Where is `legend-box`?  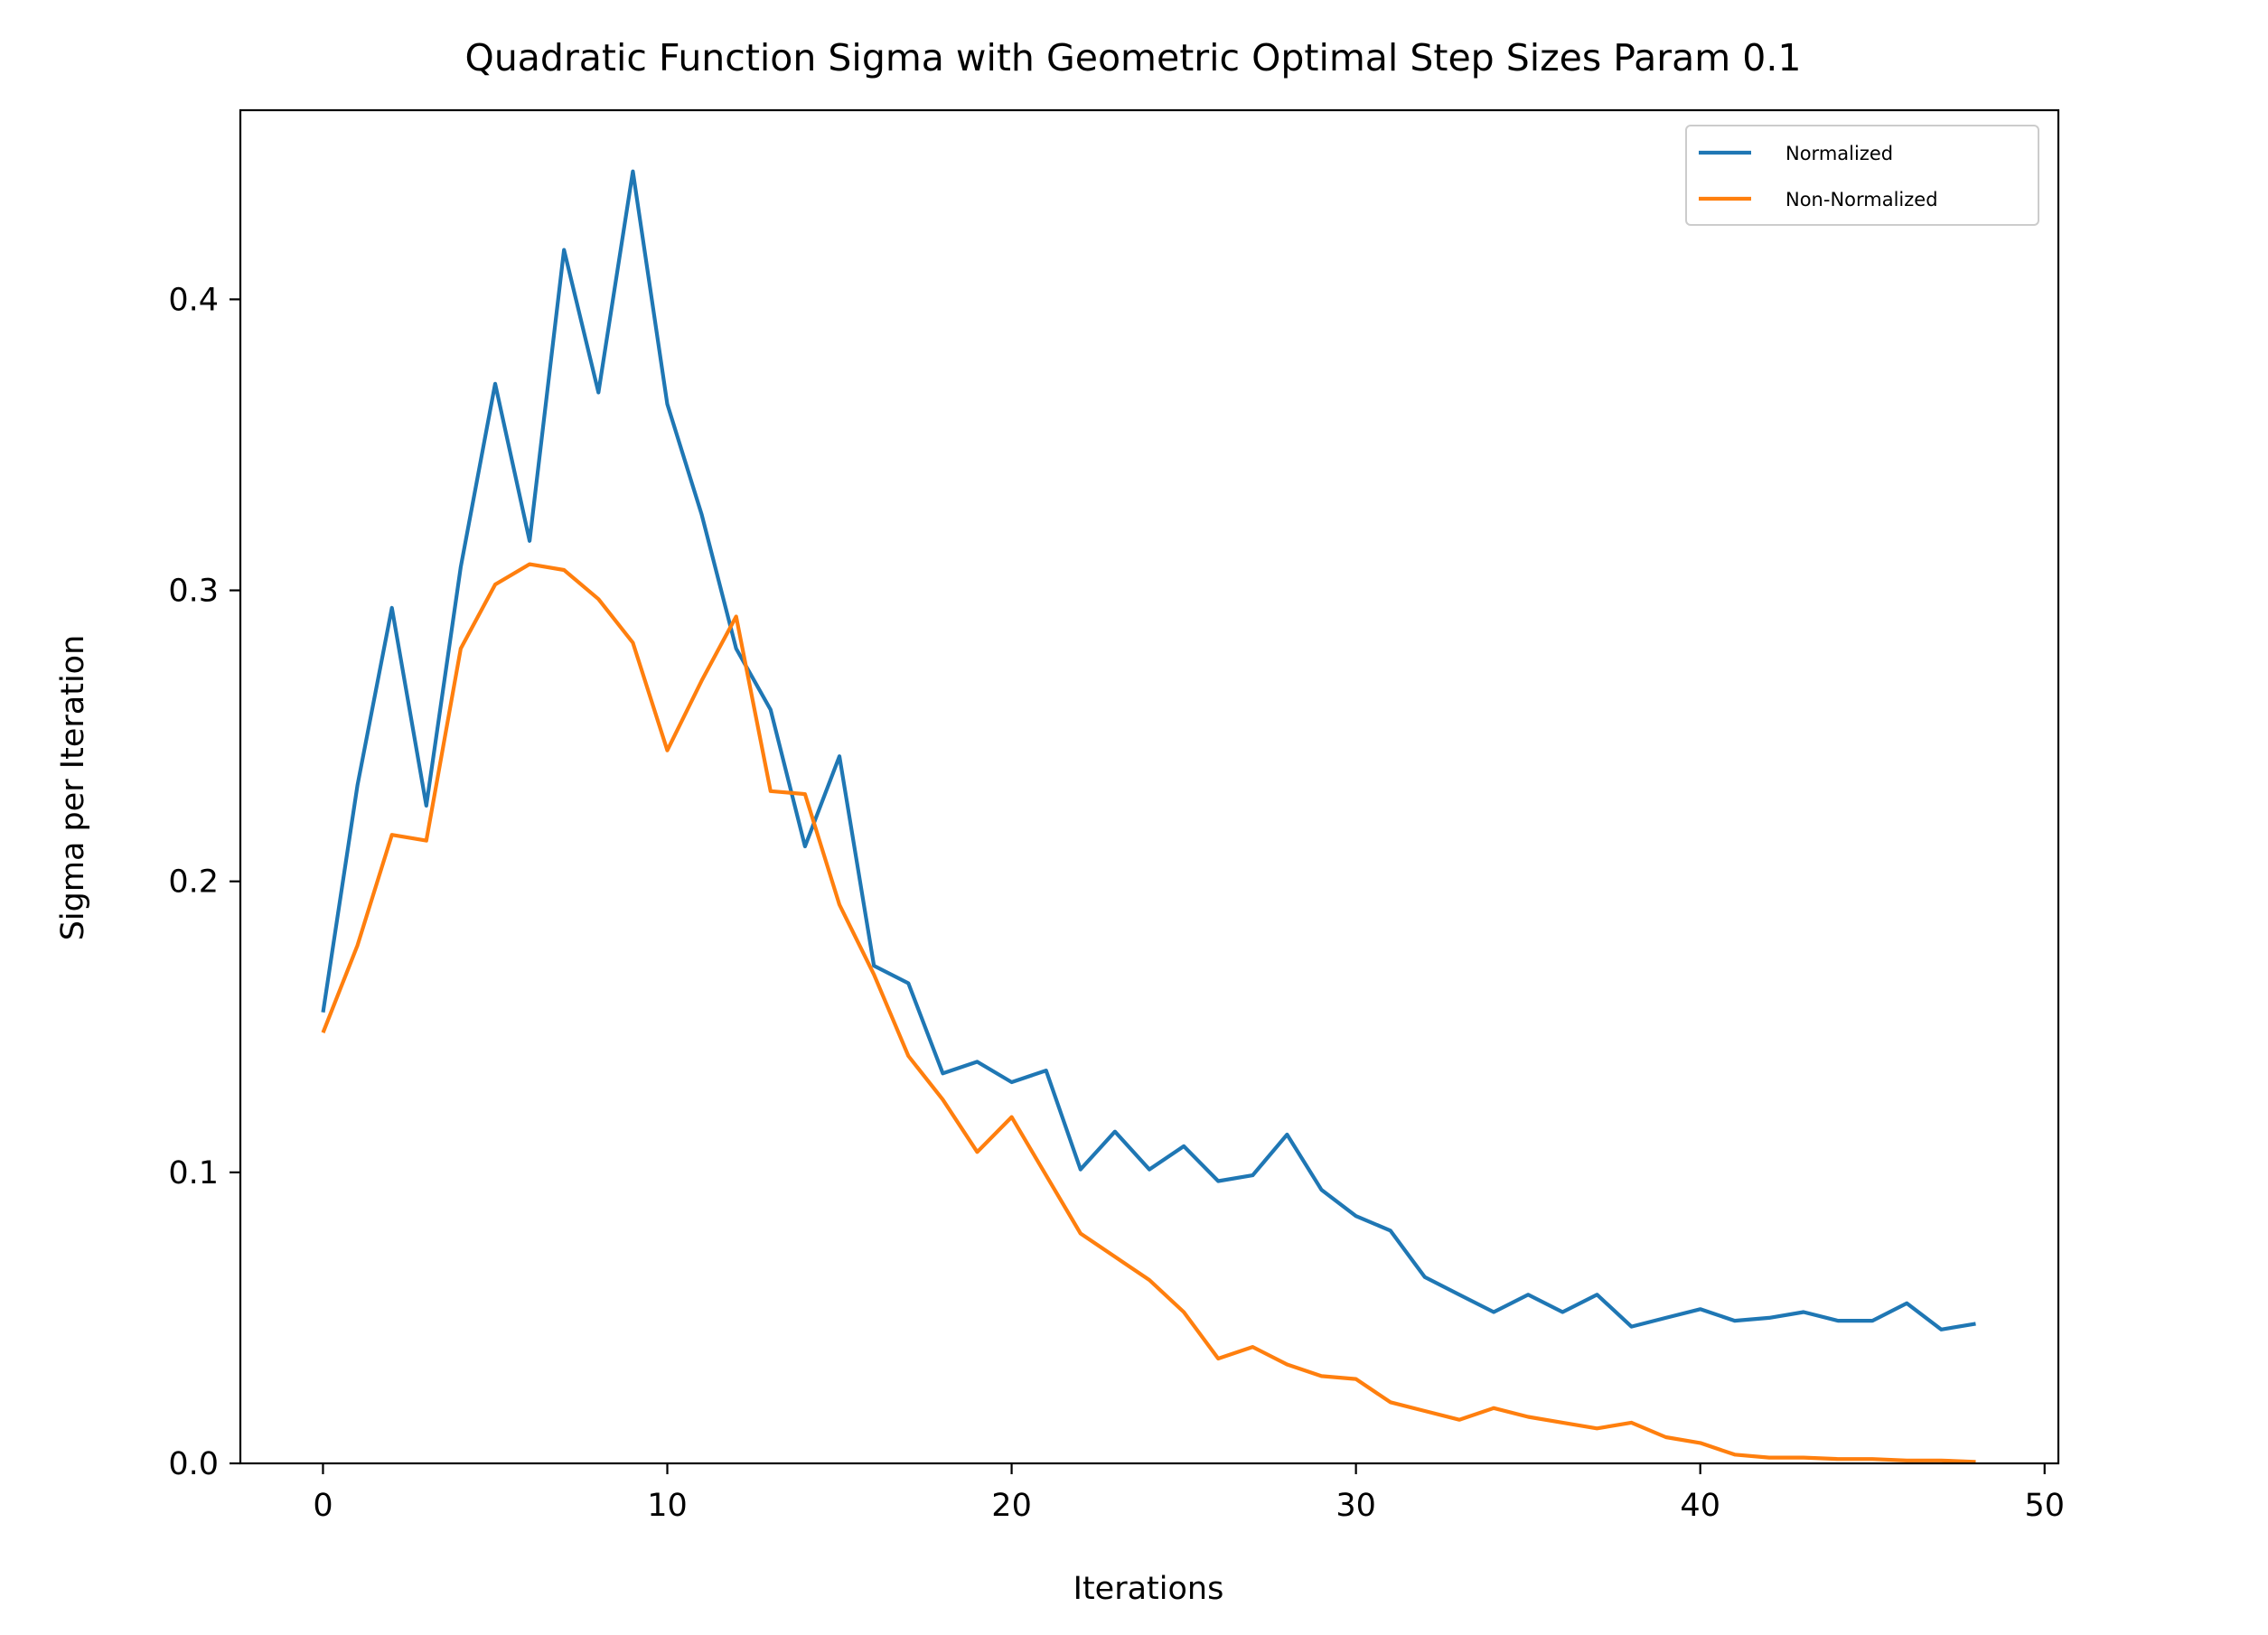 legend-box is located at coordinates (1862, 175).